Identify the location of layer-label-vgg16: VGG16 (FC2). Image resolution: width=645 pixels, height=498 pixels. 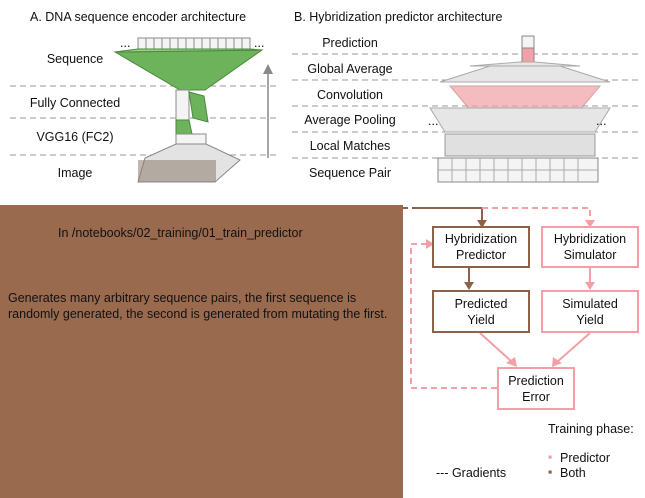
(75, 137).